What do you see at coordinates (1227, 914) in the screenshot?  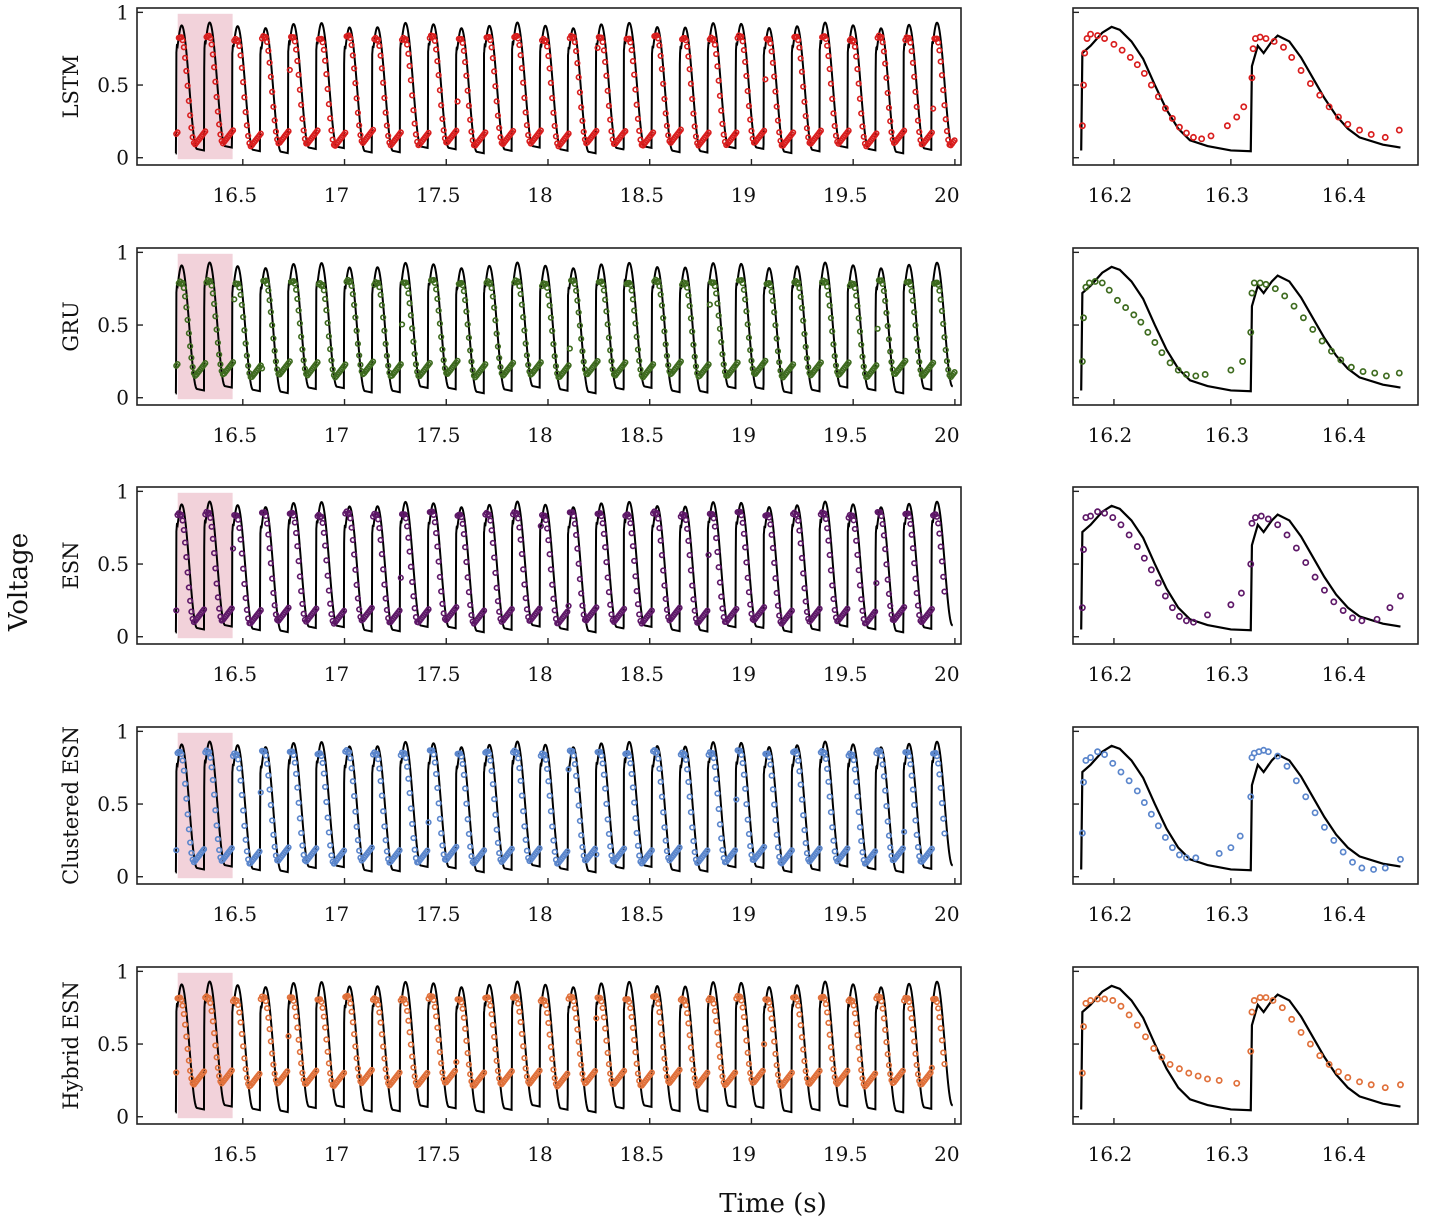 I see `zoom-x-tick-label: 16.3` at bounding box center [1227, 914].